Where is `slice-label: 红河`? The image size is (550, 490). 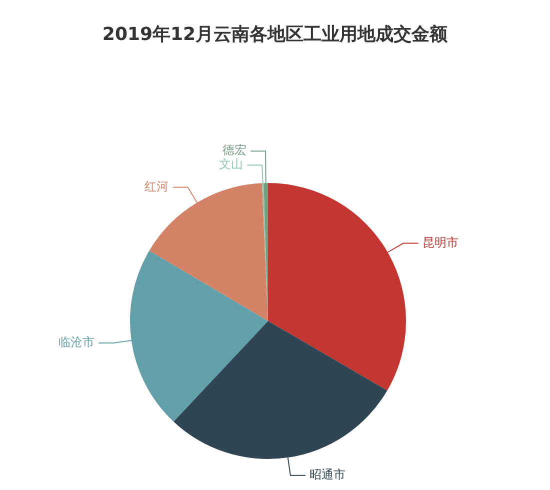
slice-label: 红河 is located at coordinates (156, 186).